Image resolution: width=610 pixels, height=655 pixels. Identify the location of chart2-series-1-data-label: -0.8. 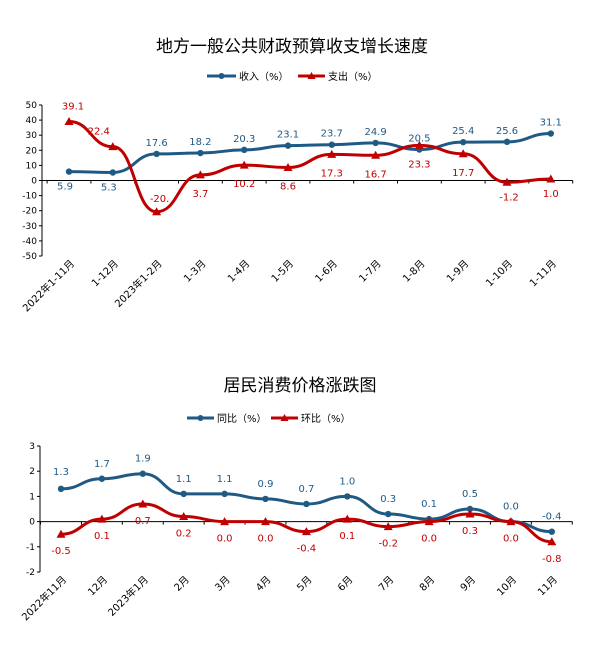
(552, 559).